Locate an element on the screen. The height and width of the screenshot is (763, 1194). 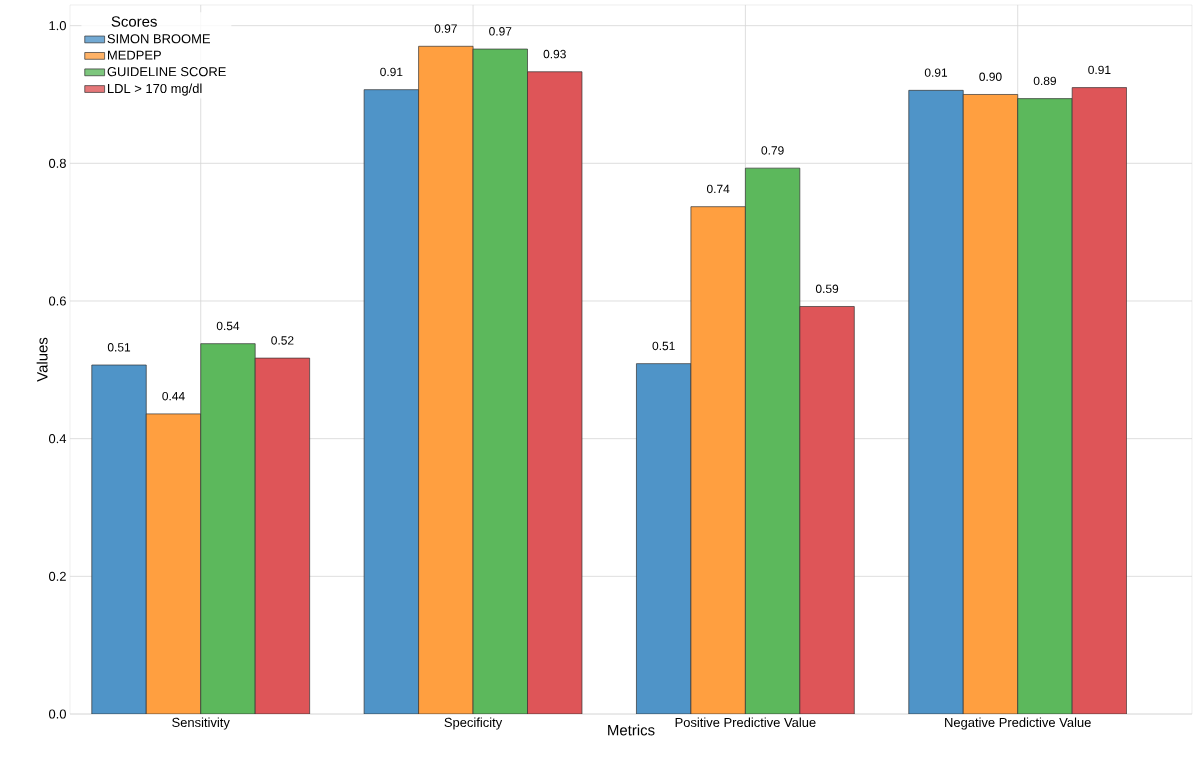
data-label: 0.74 is located at coordinates (718, 189).